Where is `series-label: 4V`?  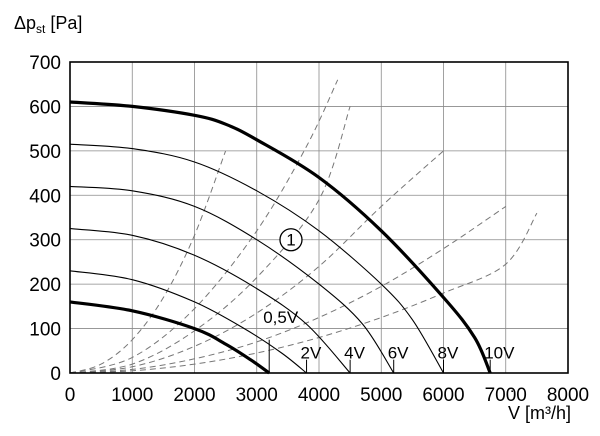
series-label: 4V is located at coordinates (354, 353).